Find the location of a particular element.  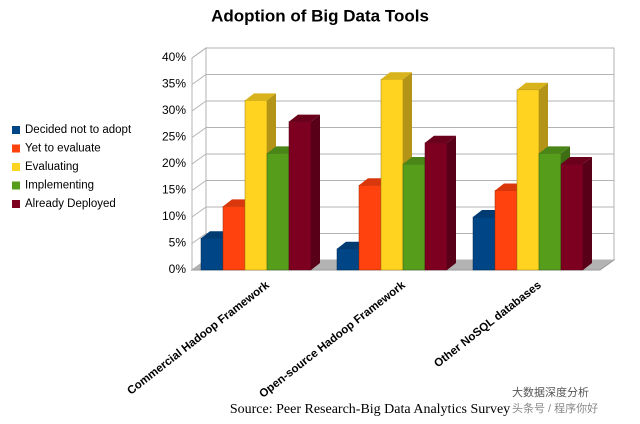

watermark: 头条号 / 程序你好 is located at coordinates (555, 408).